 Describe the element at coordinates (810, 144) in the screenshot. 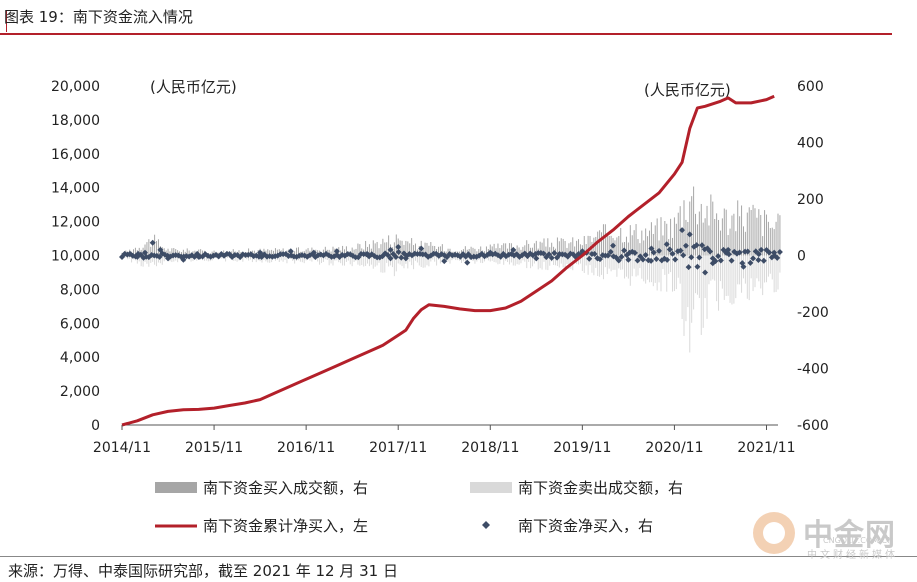

I see `right-tick-label: 400` at that location.